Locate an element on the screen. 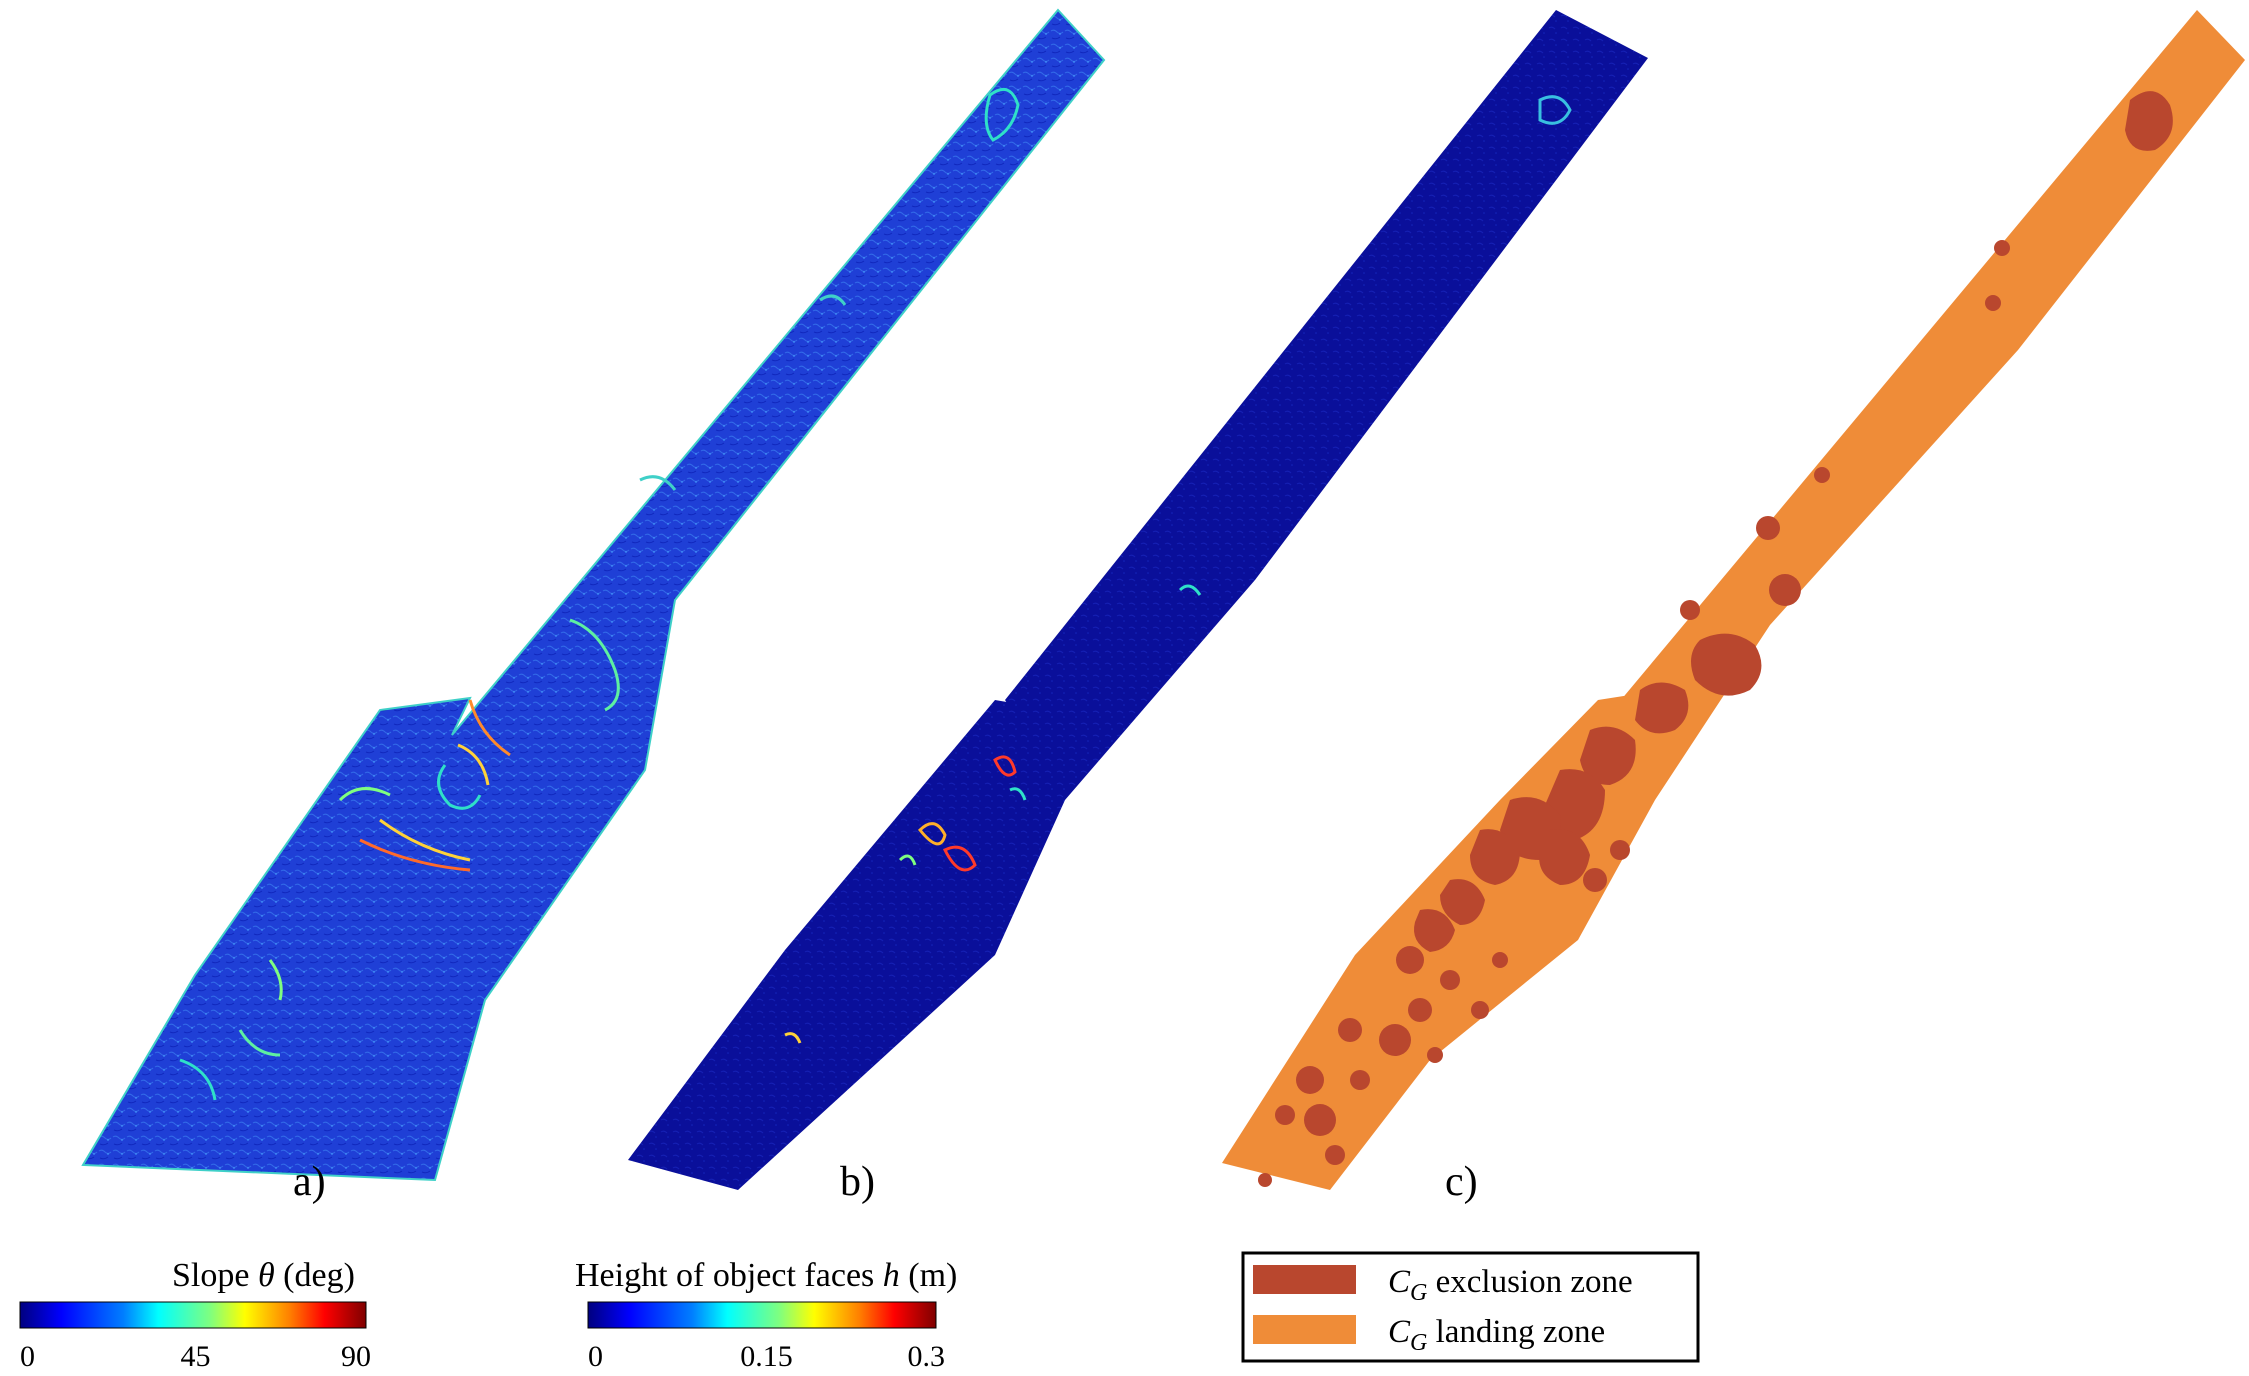 The height and width of the screenshot is (1376, 2249). legend-swatch-exclusion is located at coordinates (1304, 1279).